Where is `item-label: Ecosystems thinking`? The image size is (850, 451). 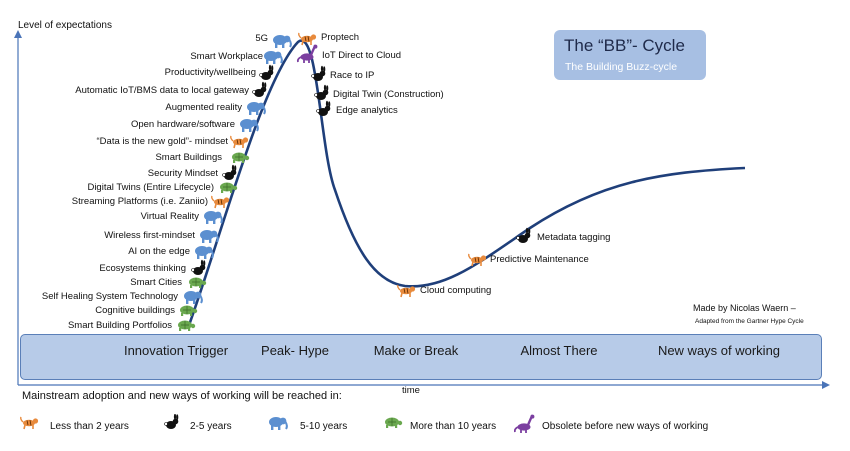
item-label: Ecosystems thinking is located at coordinates (142, 268).